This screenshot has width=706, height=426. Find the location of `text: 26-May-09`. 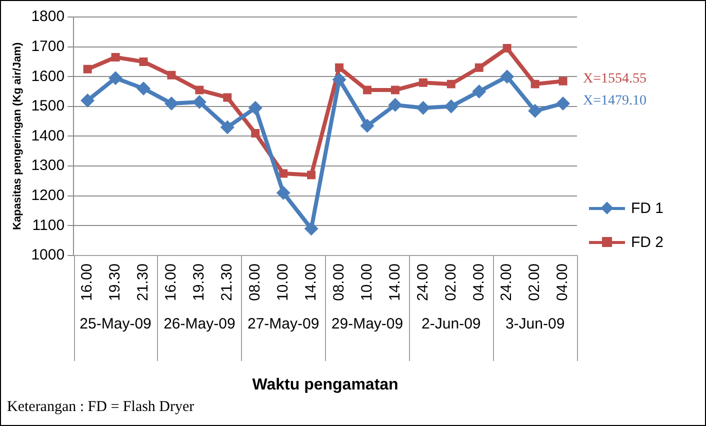

text: 26-May-09 is located at coordinates (200, 324).